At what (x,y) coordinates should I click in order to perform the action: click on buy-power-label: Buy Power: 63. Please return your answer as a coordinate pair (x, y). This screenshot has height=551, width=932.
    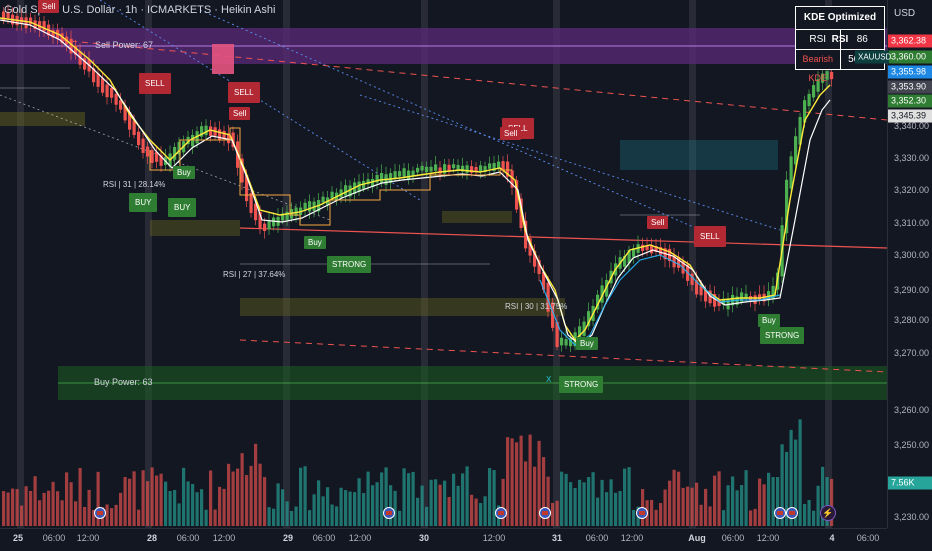
    Looking at the image, I should click on (123, 382).